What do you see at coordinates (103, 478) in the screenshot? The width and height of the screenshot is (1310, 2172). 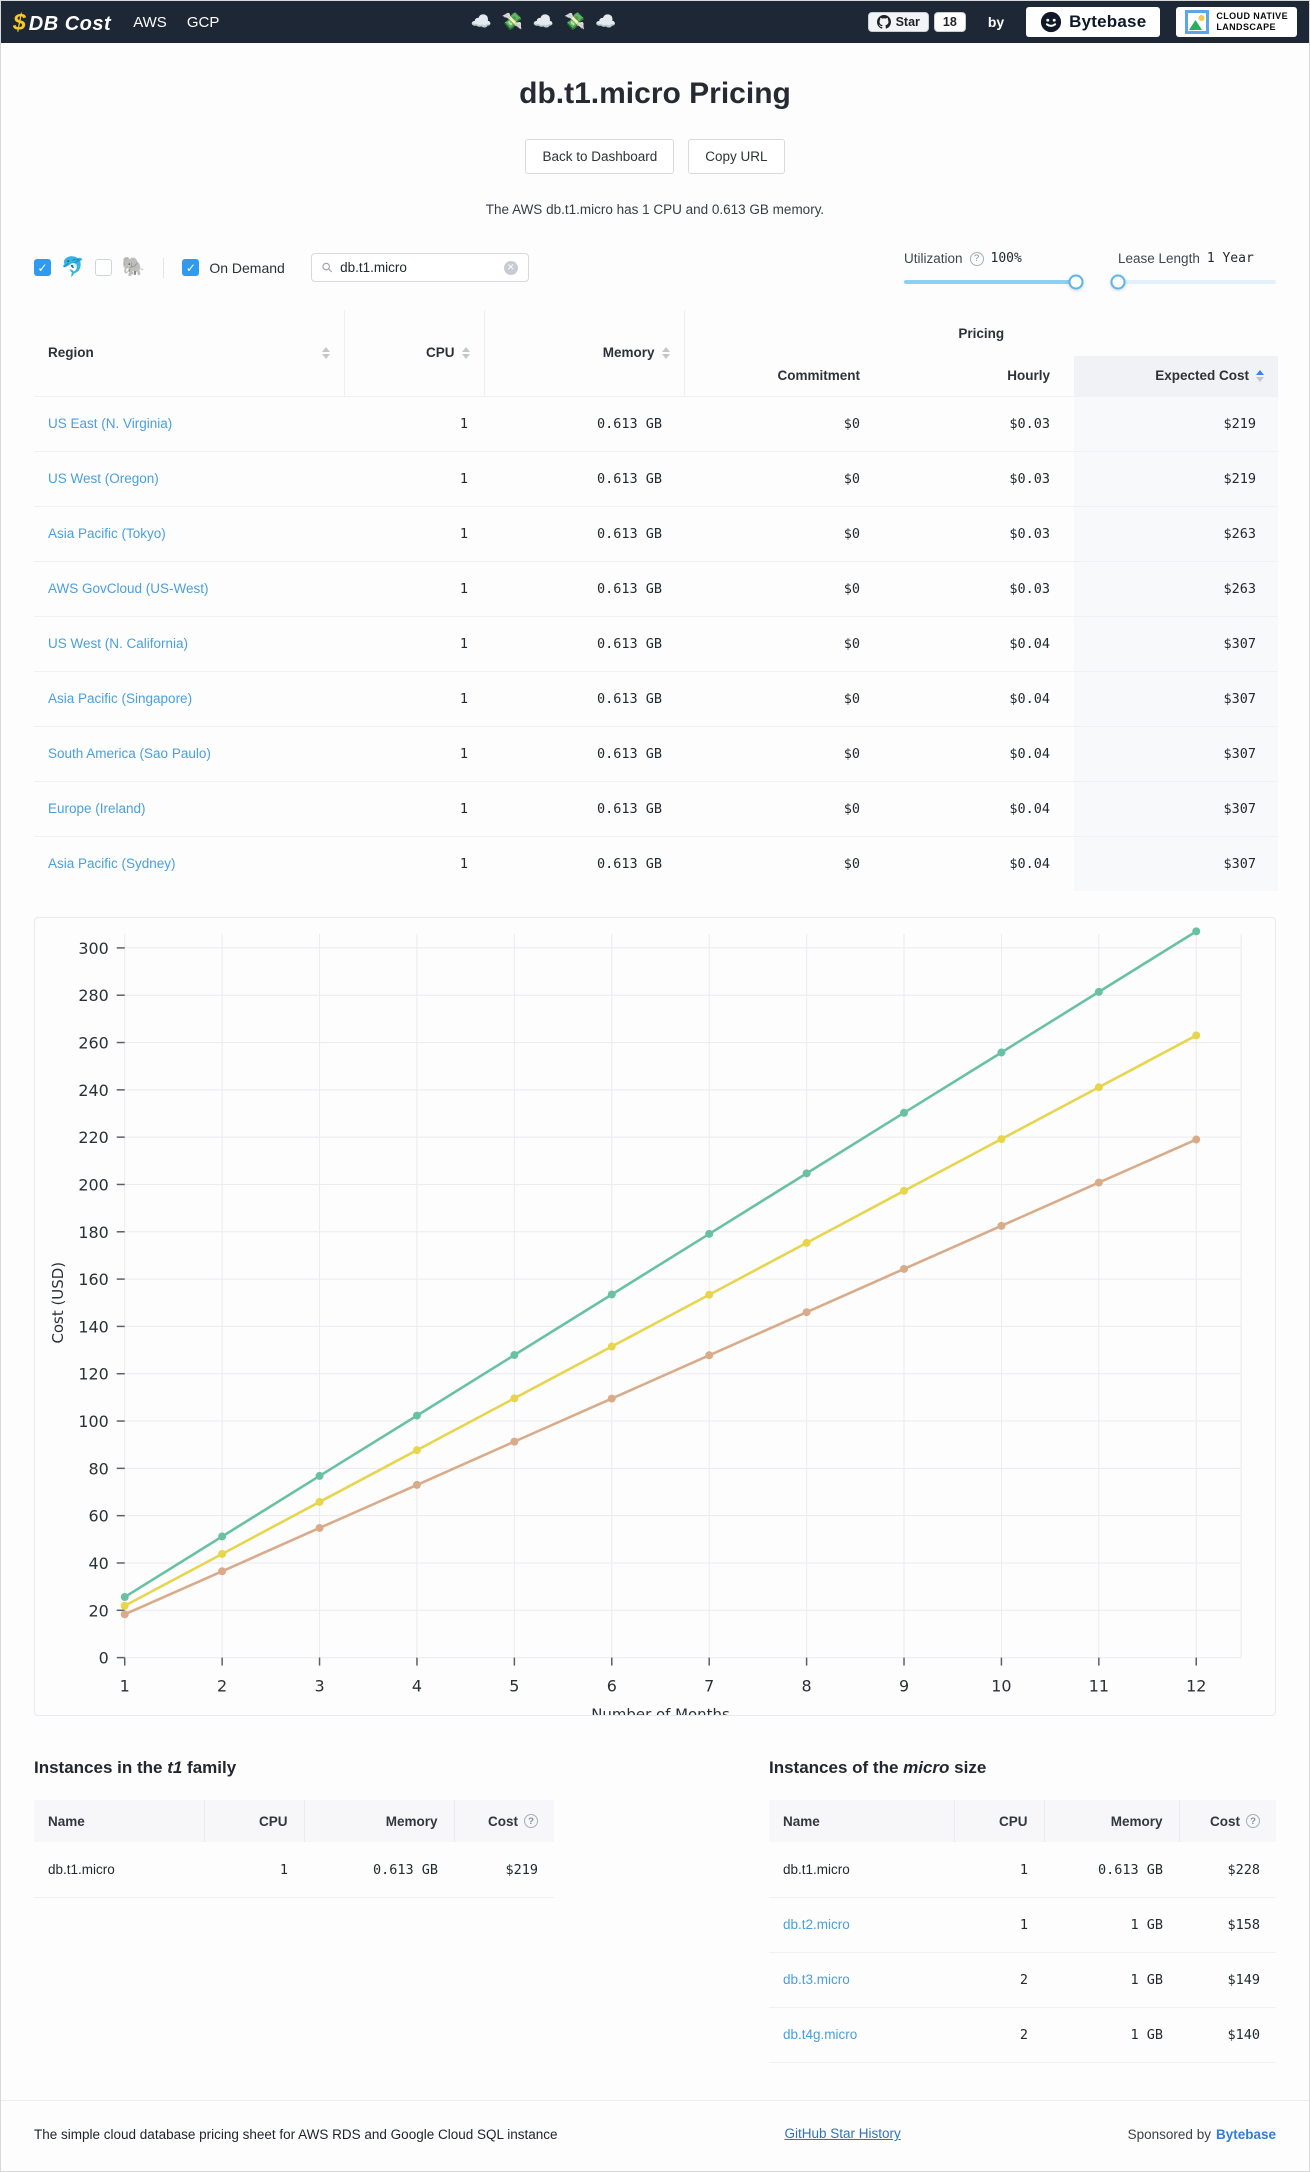 I see `region-link: US West (Oregon)` at bounding box center [103, 478].